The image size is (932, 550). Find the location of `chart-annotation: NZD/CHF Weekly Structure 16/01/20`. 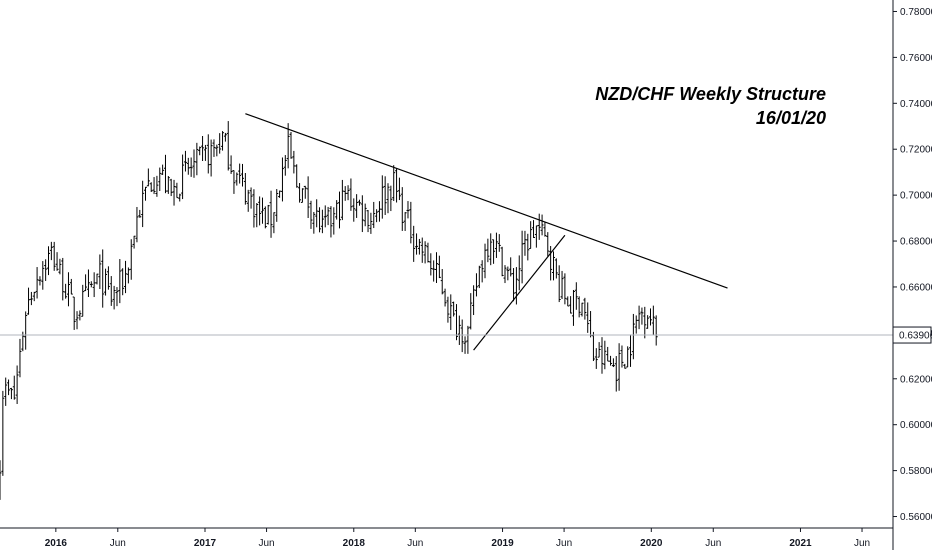

chart-annotation: NZD/CHF Weekly Structure 16/01/20 is located at coordinates (710, 106).